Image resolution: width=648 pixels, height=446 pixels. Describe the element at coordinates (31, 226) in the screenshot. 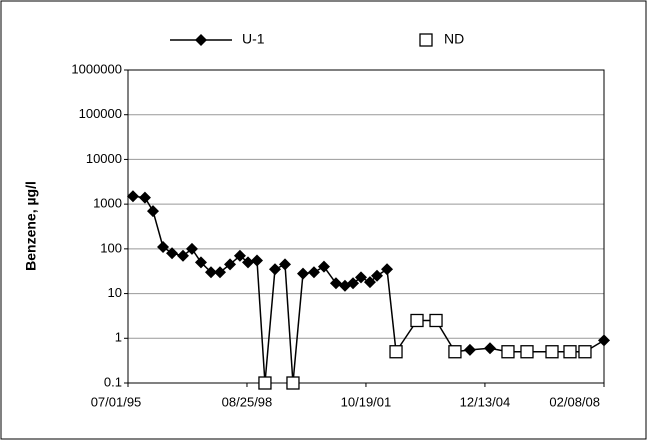

I see `y-axis-label: Benzene, µg/l` at that location.